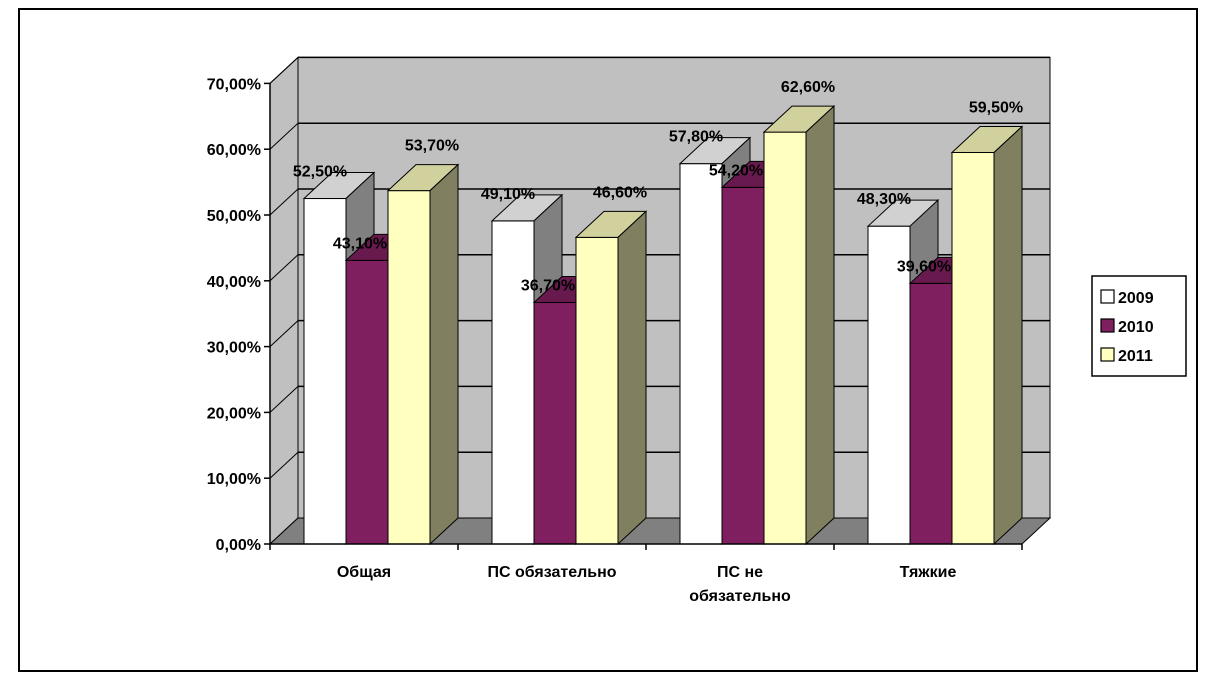 The image size is (1216, 680). What do you see at coordinates (924, 266) in the screenshot?
I see `data-label: 39,60%` at bounding box center [924, 266].